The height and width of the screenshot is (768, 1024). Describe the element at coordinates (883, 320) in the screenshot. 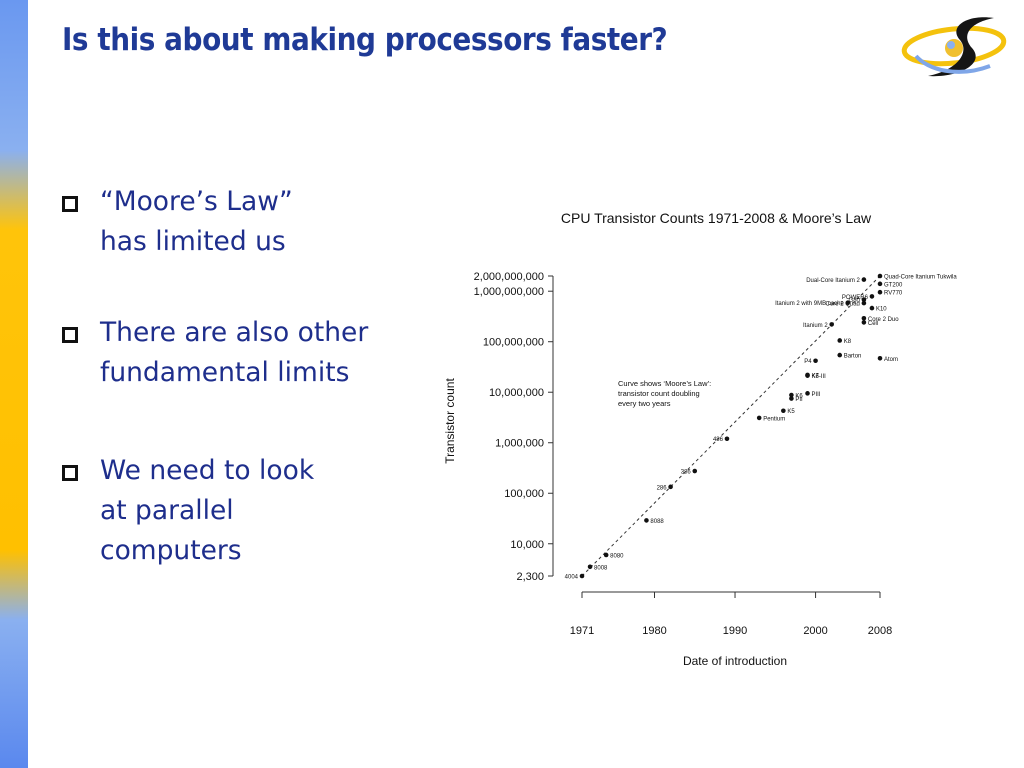

I see `data-point-label: Core 2 Duo` at that location.